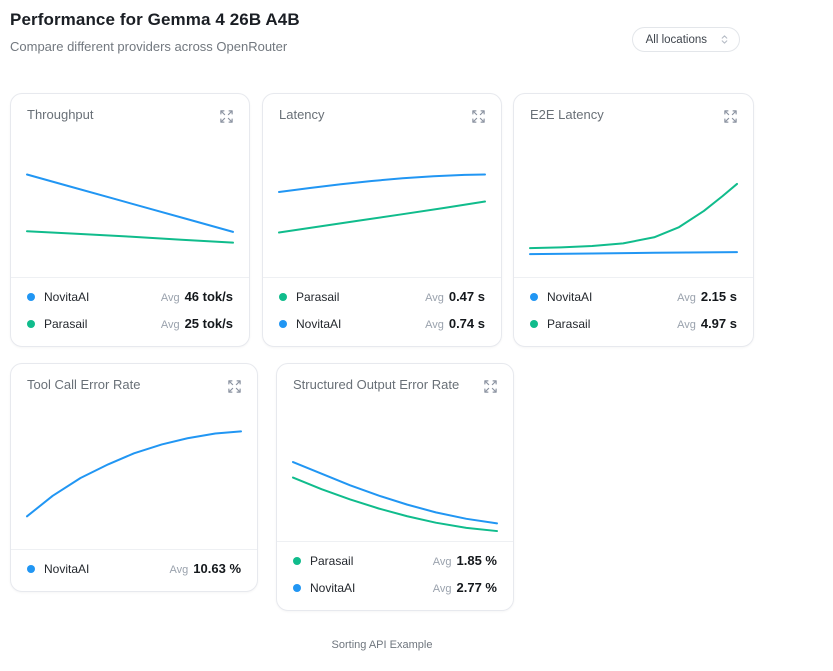 The image size is (833, 671). What do you see at coordinates (60, 114) in the screenshot?
I see `card-title: Throughput` at bounding box center [60, 114].